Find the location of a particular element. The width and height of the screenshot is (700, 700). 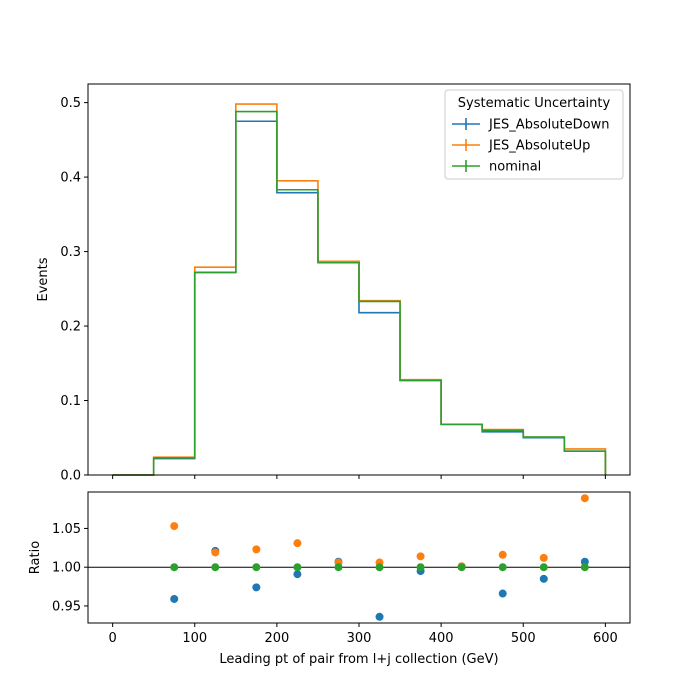

ratio-y-tick-label: 1.05 is located at coordinates (66, 529).